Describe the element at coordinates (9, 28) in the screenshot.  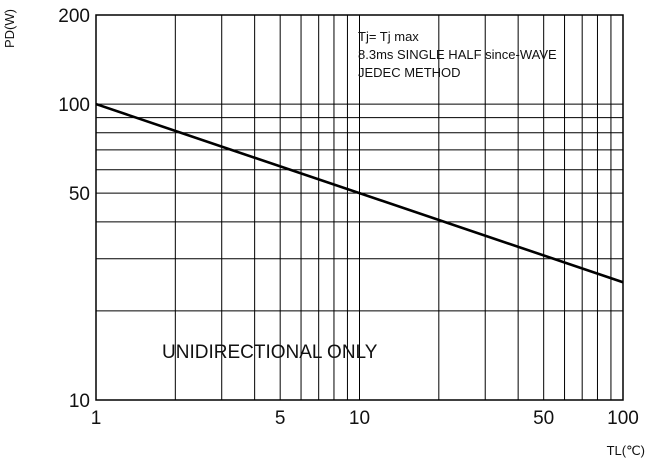
I see `y-axis-label: PD(W)` at that location.